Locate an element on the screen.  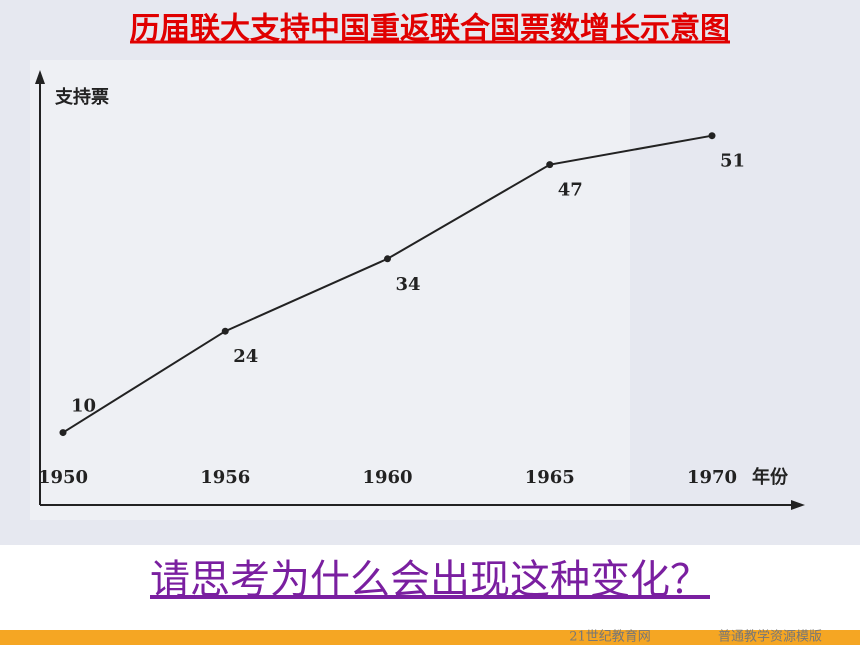
data-label: 47 is located at coordinates (570, 190).